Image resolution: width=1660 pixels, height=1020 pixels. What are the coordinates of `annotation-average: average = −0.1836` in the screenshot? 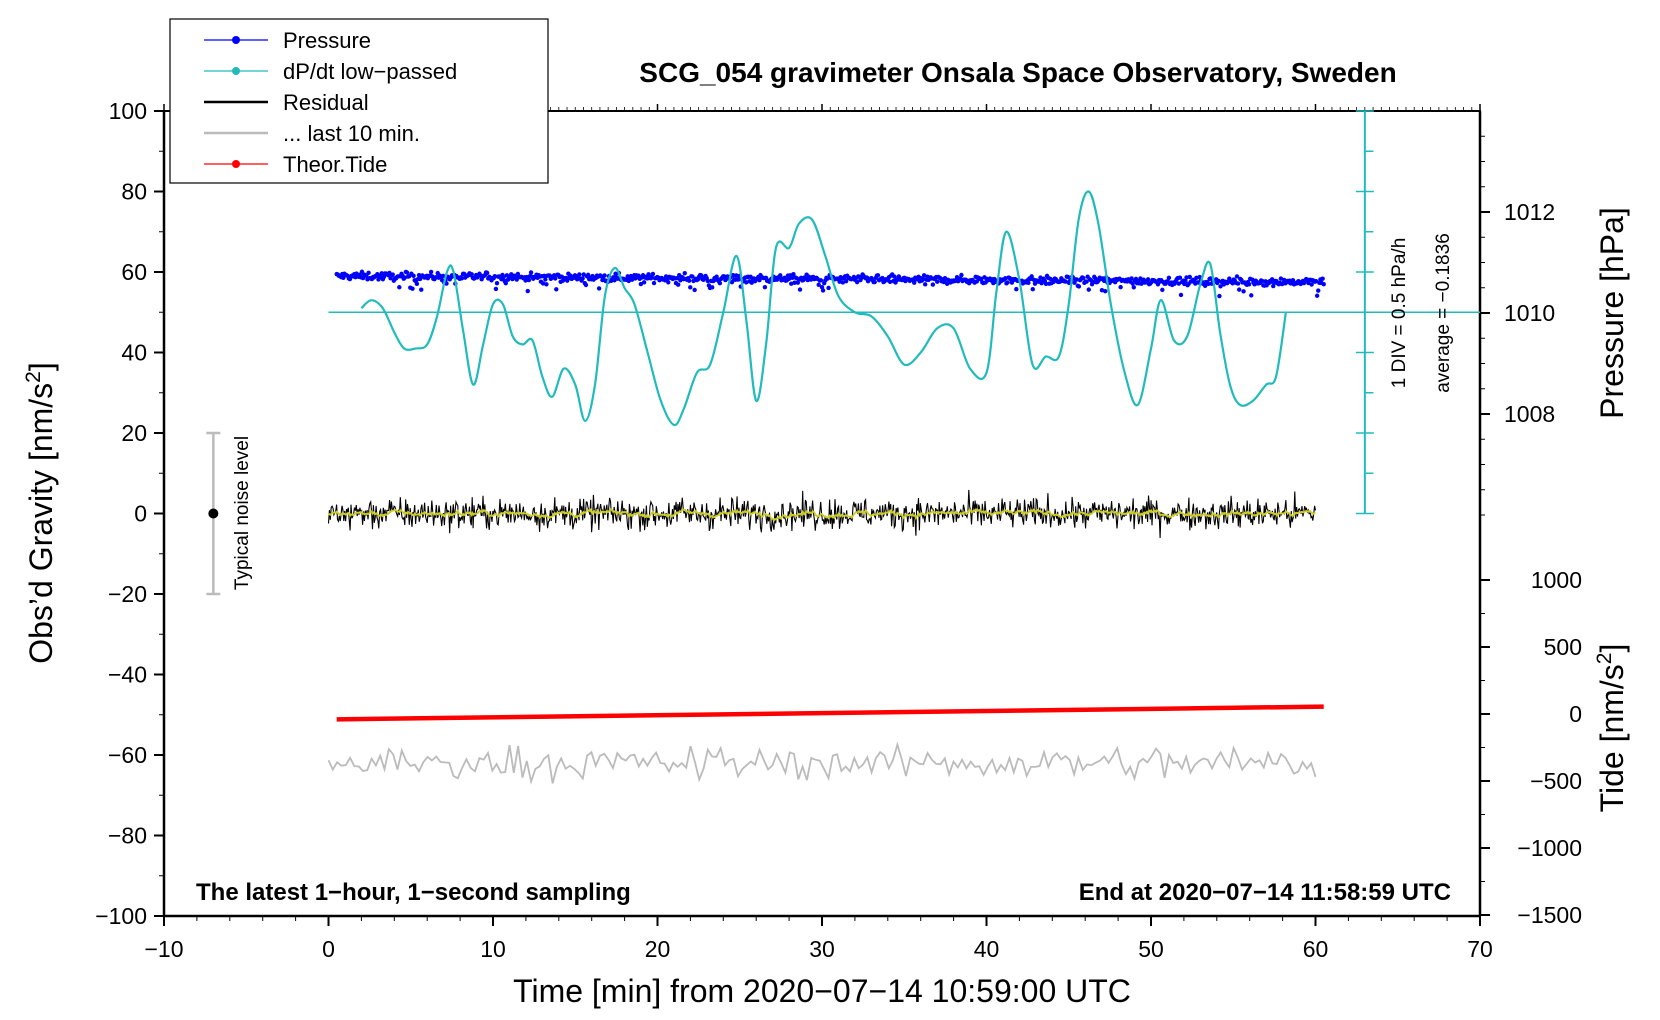 It's located at (1443, 313).